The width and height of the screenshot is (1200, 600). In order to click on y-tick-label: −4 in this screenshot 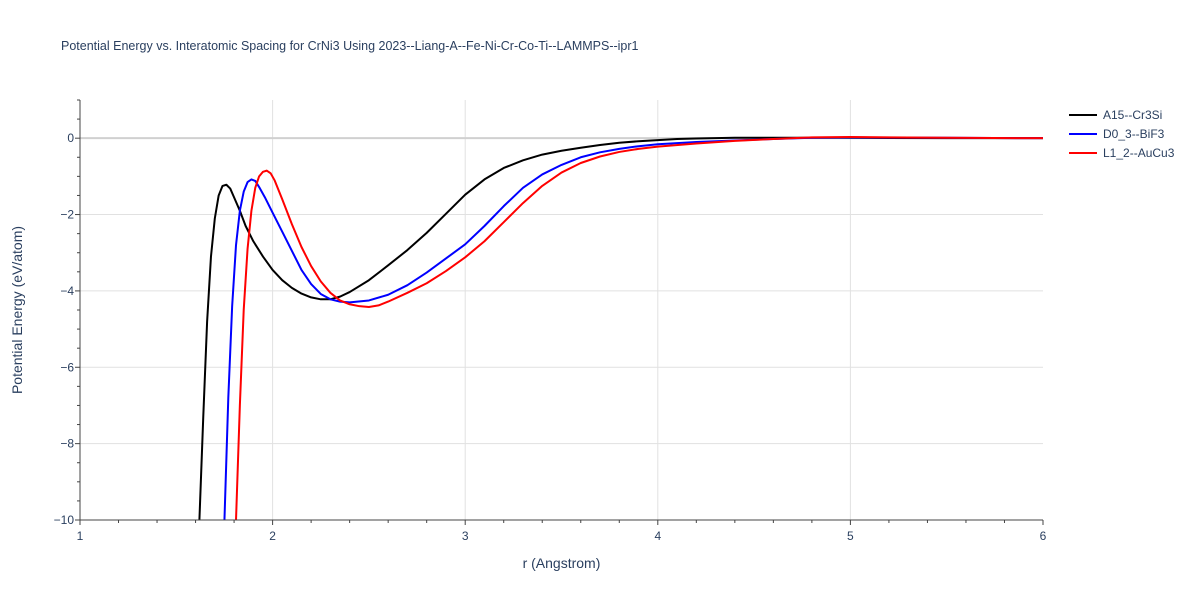, I will do `click(67, 291)`.